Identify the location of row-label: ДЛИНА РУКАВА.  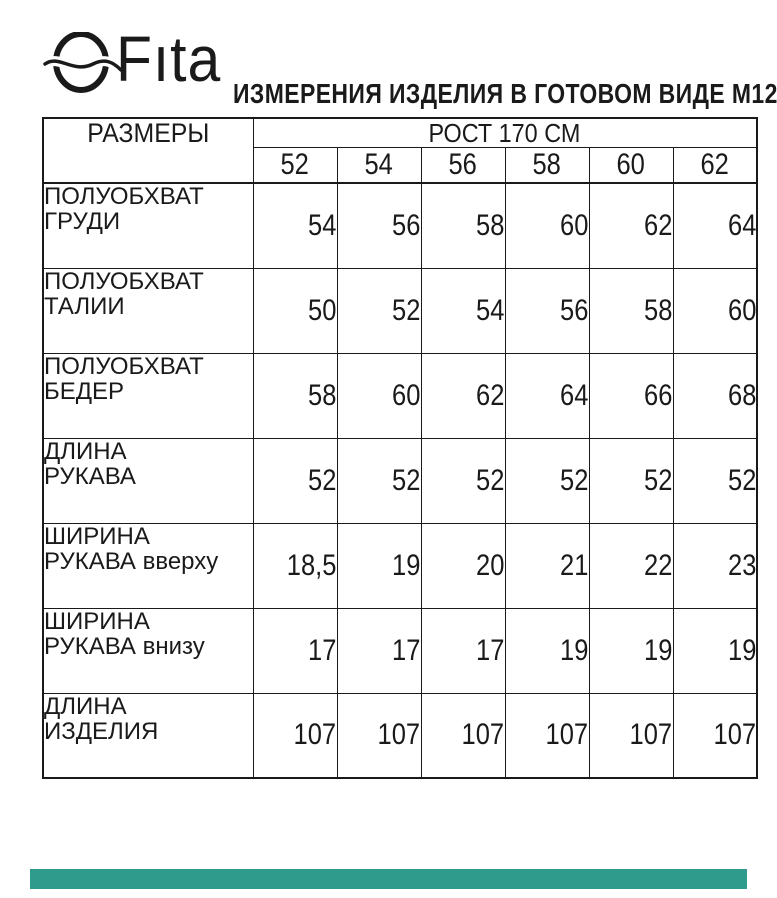
(148, 480).